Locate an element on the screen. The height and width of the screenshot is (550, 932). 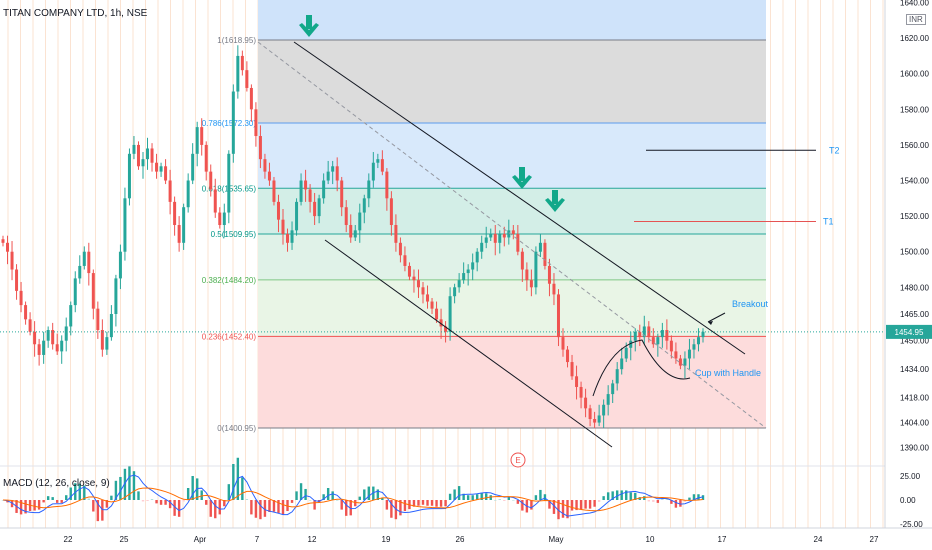
cup-handle-curve is located at coordinates (641, 368).